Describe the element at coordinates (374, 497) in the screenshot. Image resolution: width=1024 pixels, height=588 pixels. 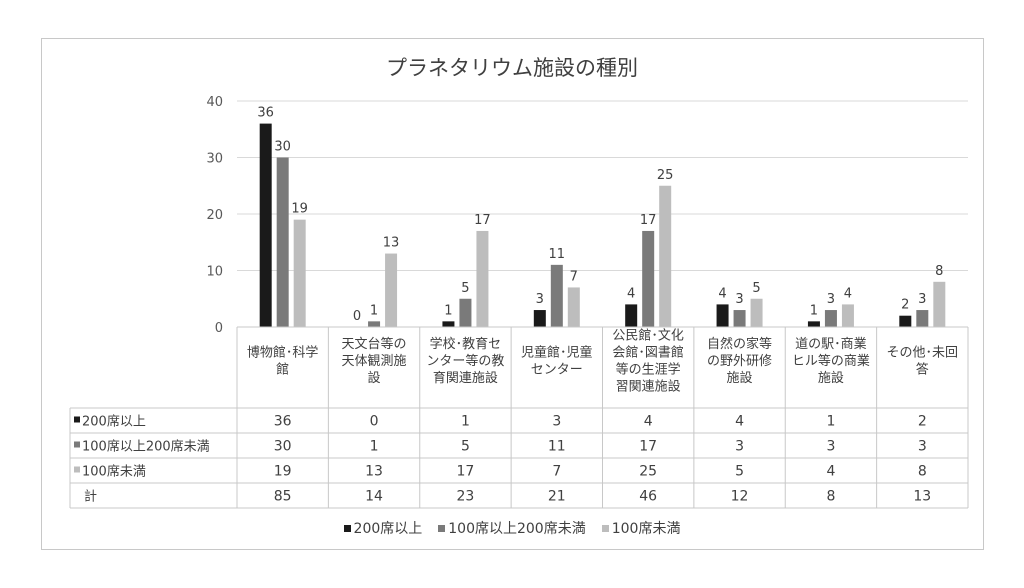
I see `table-cell: 14` at that location.